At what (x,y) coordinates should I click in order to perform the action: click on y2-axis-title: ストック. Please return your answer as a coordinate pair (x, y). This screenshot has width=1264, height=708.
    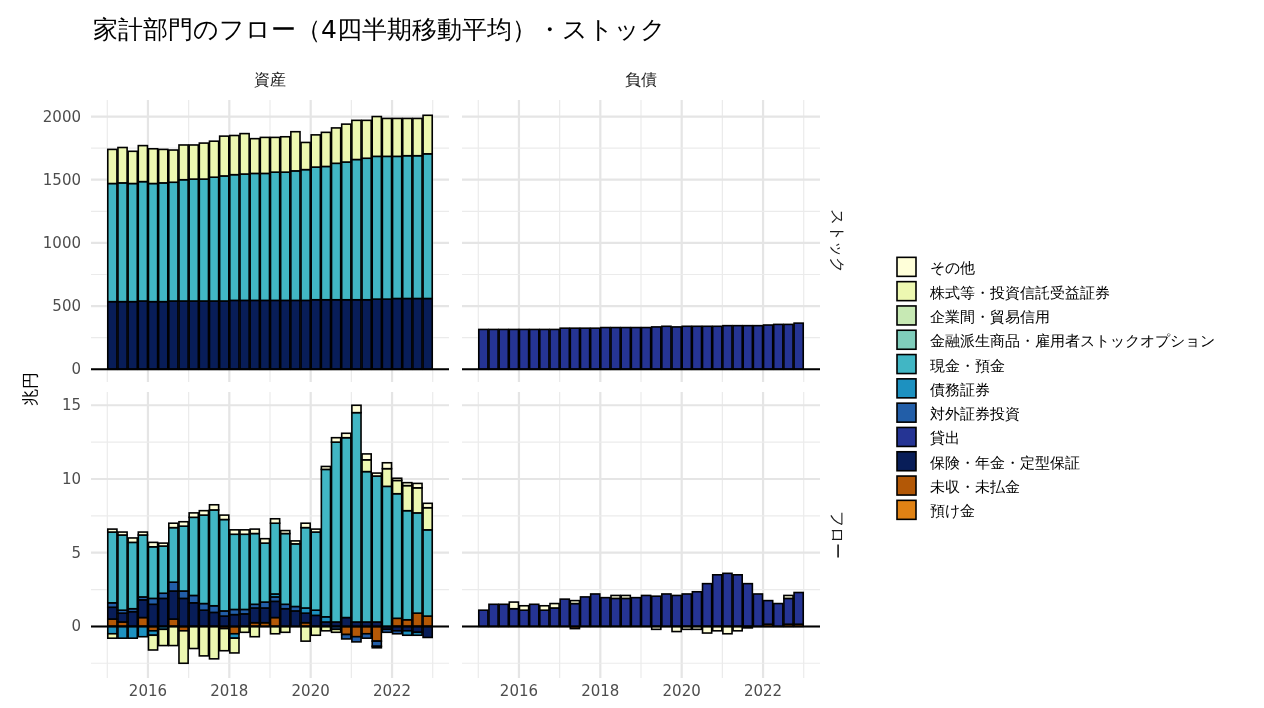
    Looking at the image, I should click on (837, 241).